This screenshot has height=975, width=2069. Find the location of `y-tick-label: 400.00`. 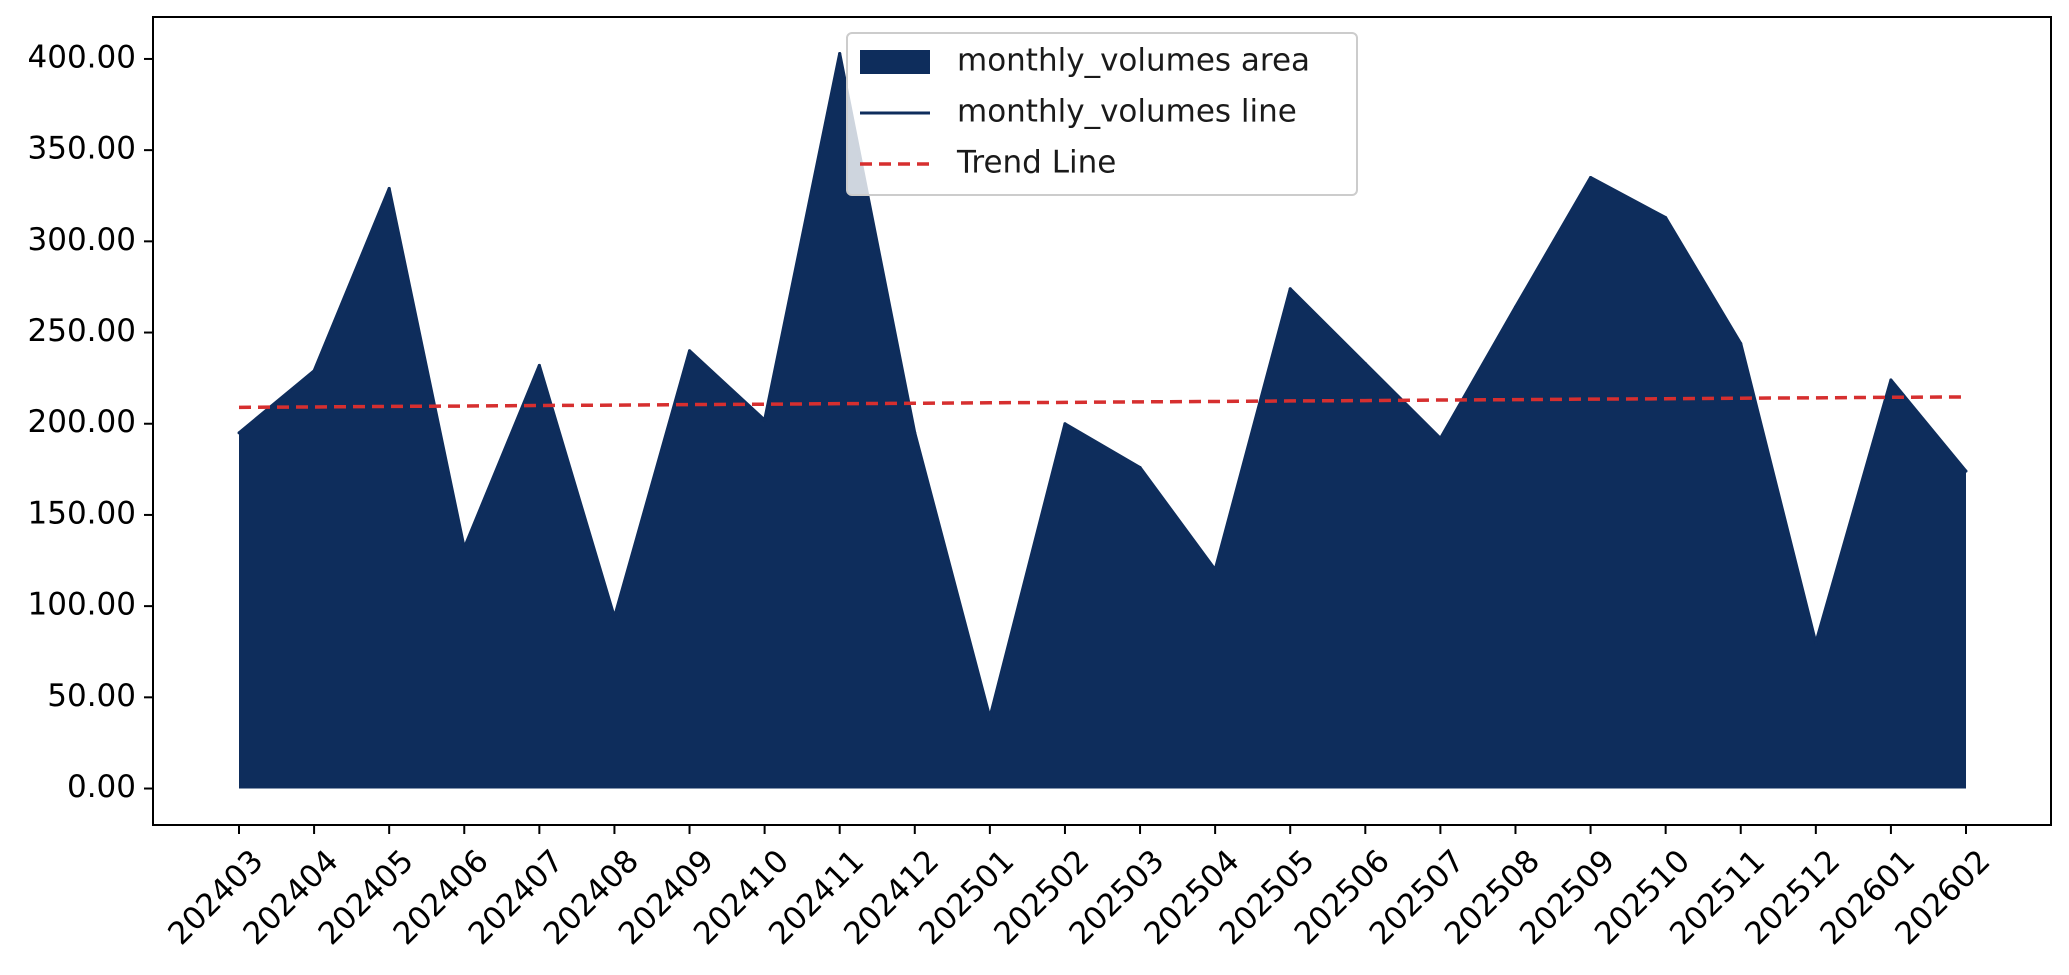

y-tick-label: 400.00 is located at coordinates (82, 57).